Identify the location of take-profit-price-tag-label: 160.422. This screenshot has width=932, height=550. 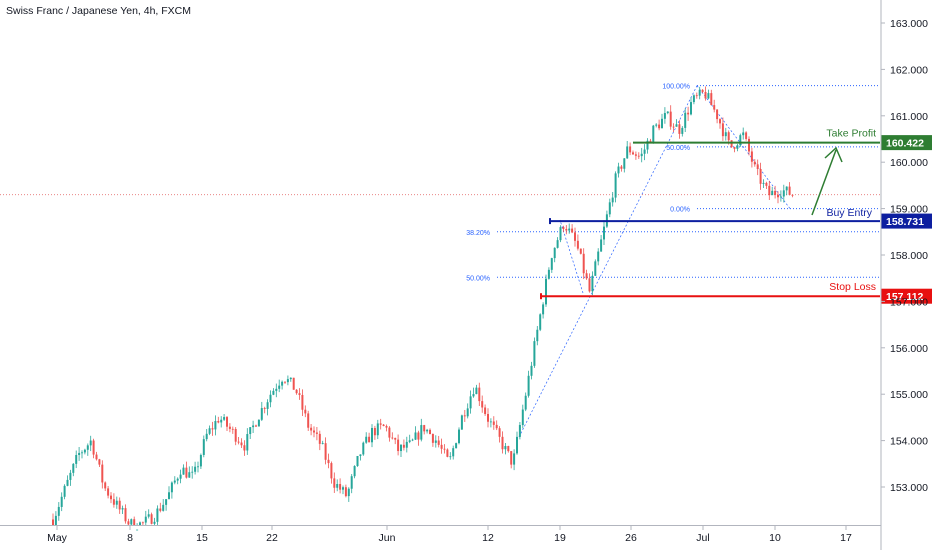
(905, 144).